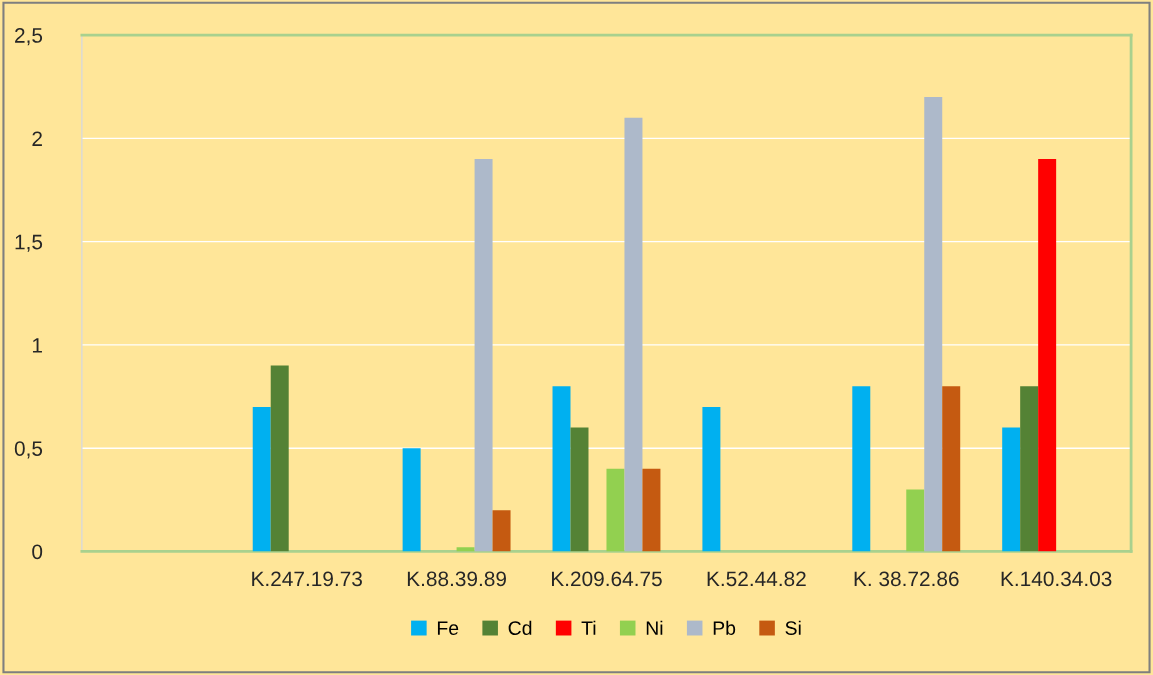  I want to click on x-tick-label: K. 38.72.86, so click(906, 579).